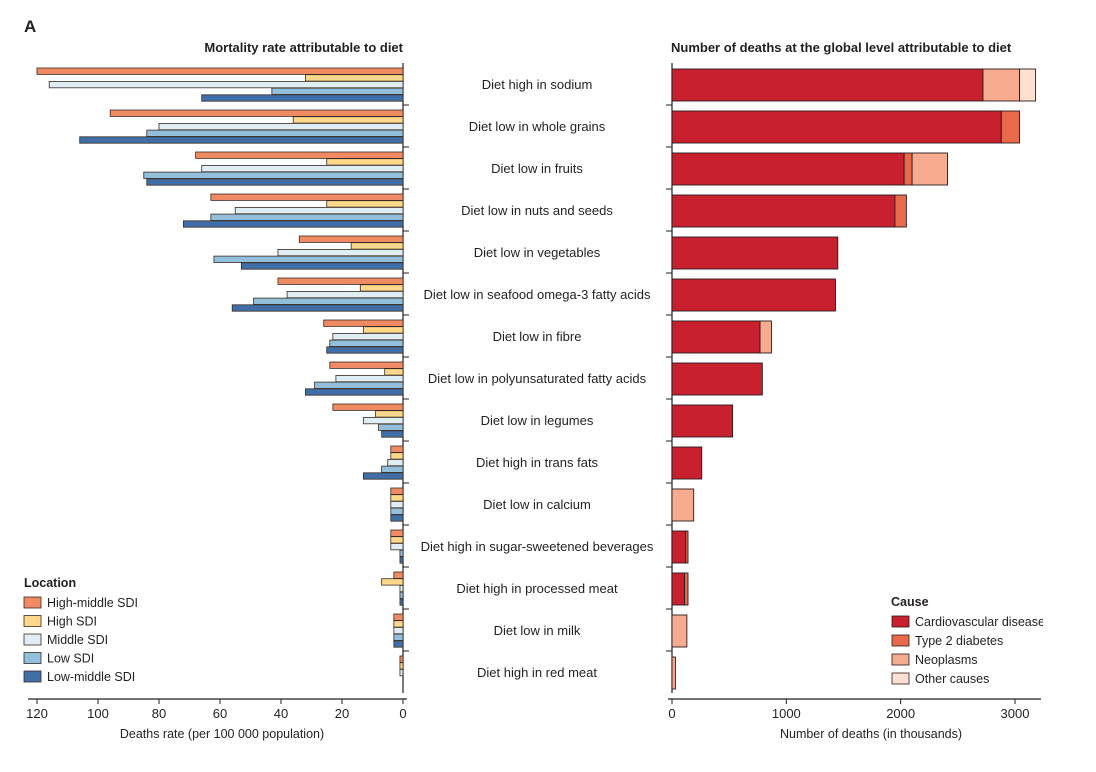 This screenshot has width=1096, height=772. I want to click on left-x-tick-label: 120, so click(37, 713).